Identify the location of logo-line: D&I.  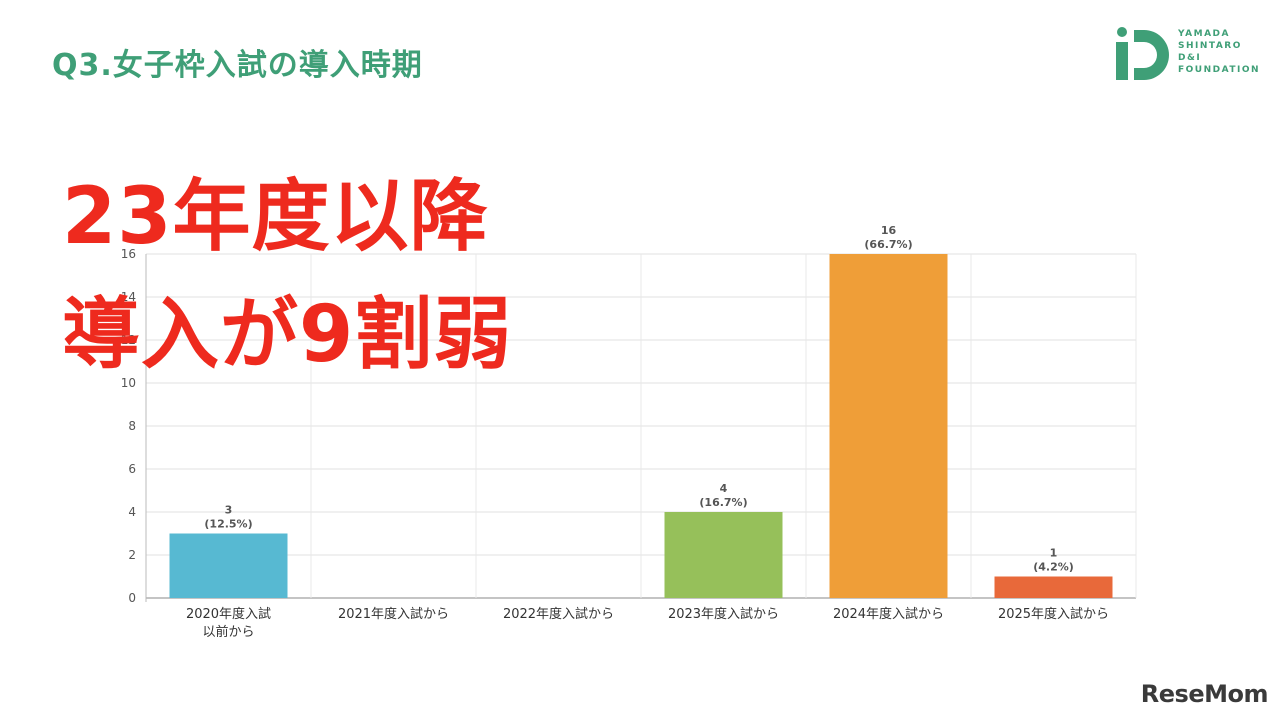
(1190, 58).